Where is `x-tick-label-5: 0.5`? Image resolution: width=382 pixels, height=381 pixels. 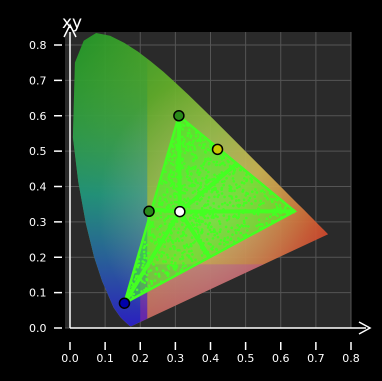 x-tick-label-5: 0.5 is located at coordinates (246, 358).